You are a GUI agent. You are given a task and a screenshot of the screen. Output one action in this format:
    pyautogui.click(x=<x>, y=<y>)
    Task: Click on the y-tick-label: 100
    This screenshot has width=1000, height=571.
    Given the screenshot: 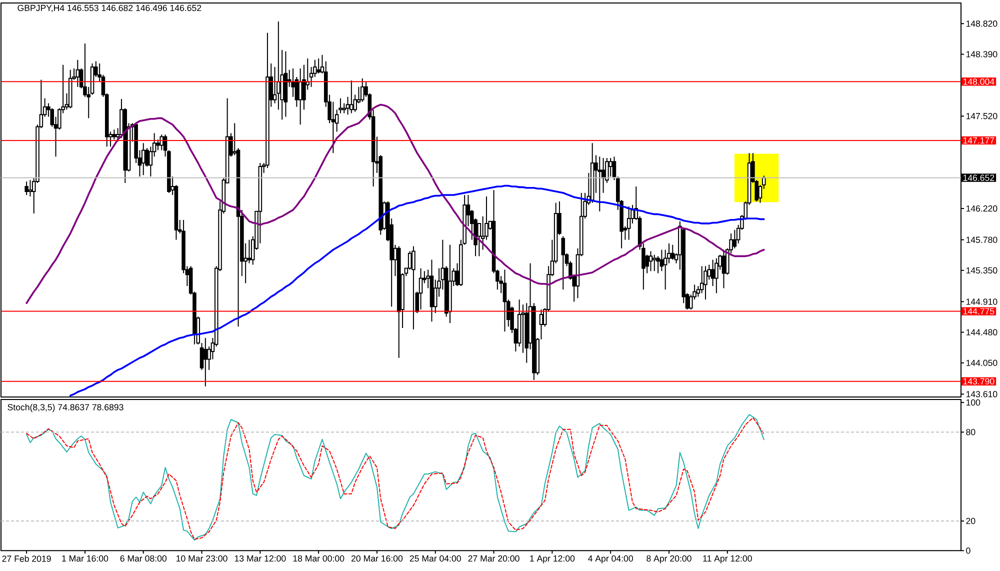 What is the action you would take?
    pyautogui.click(x=973, y=402)
    